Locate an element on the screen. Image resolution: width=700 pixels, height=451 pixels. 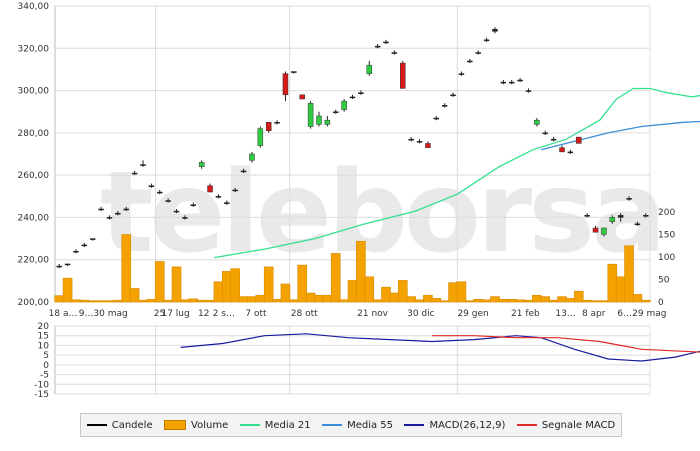
x-tick-label: 12 is located at coordinates (203, 314).